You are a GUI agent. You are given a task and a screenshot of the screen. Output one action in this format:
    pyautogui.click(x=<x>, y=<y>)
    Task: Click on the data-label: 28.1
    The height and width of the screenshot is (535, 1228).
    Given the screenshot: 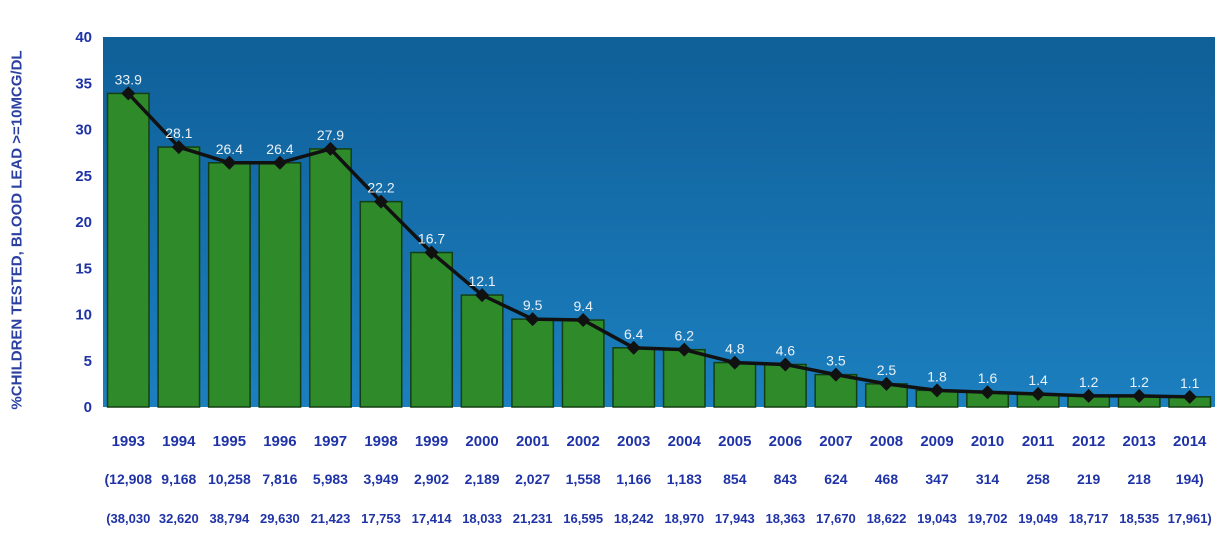 What is the action you would take?
    pyautogui.click(x=178, y=133)
    